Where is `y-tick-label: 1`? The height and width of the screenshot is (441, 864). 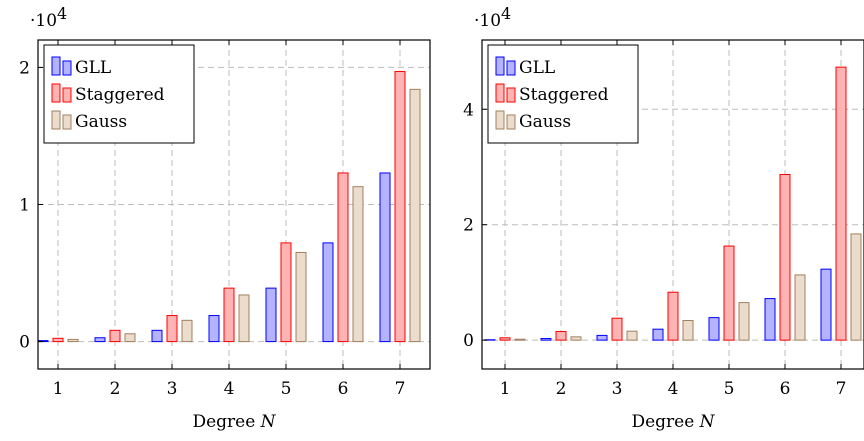 y-tick-label: 1 is located at coordinates (24, 206).